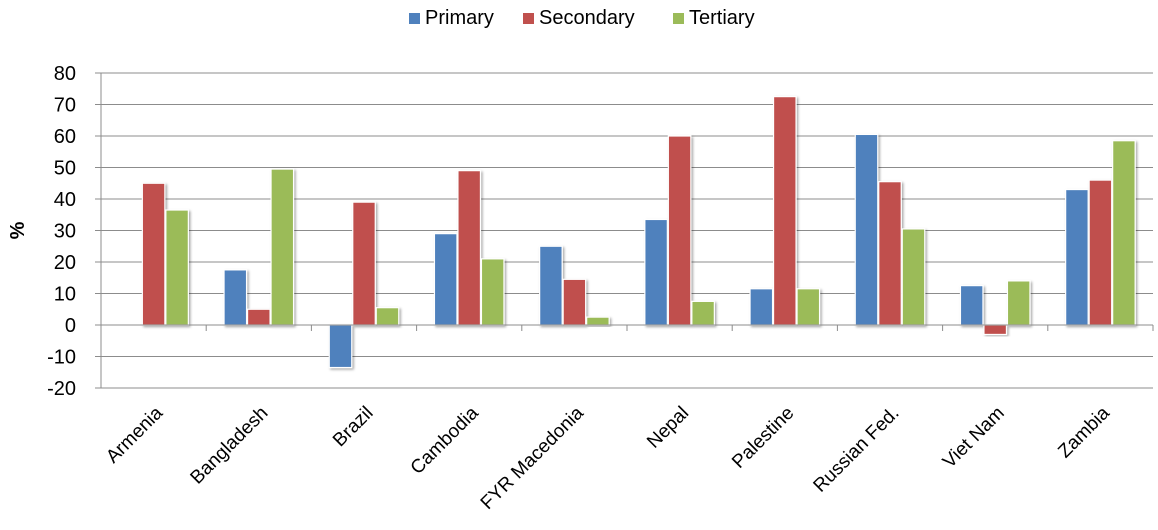 This screenshot has height=530, width=1158. I want to click on legend-swatch-primary, so click(414, 18).